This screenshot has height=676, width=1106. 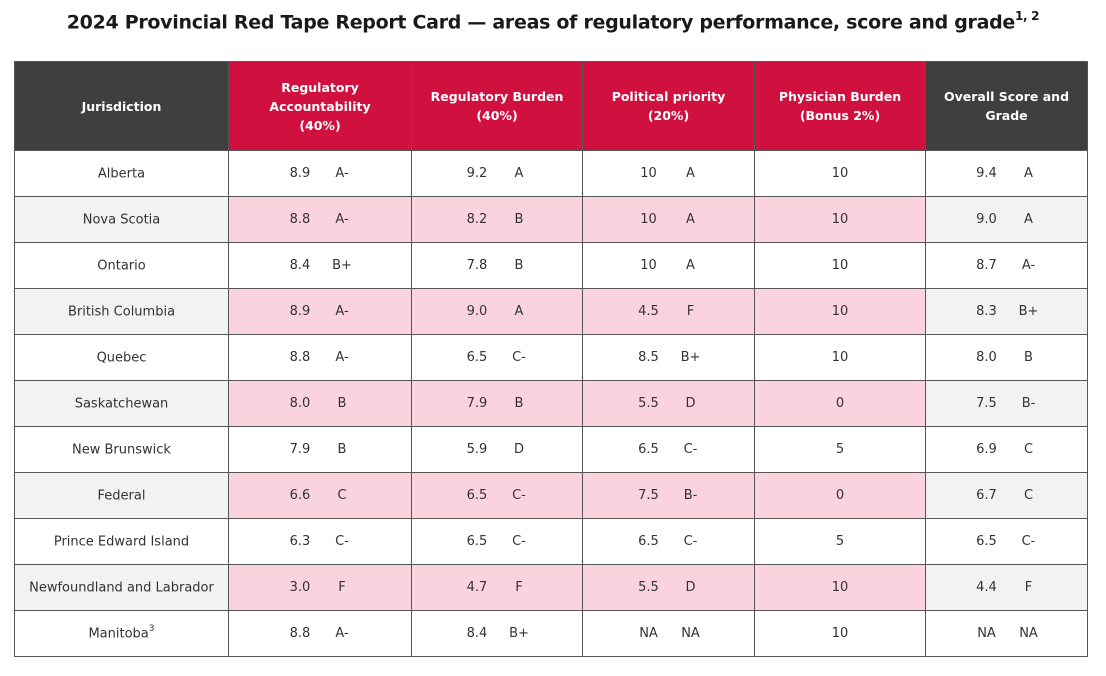 I want to click on jurisdiction-name: Nova Scotia, so click(x=121, y=220).